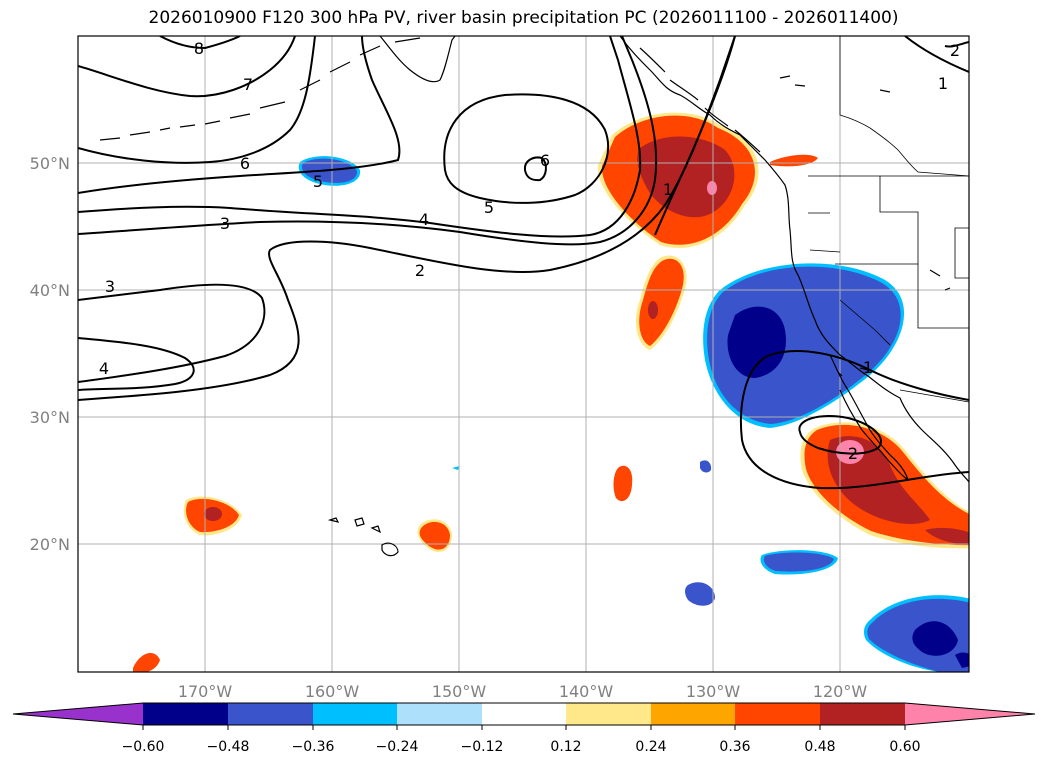 Image resolution: width=1047 pixels, height=765 pixels. What do you see at coordinates (526, 148) in the screenshot?
I see `contour-5-ring` at bounding box center [526, 148].